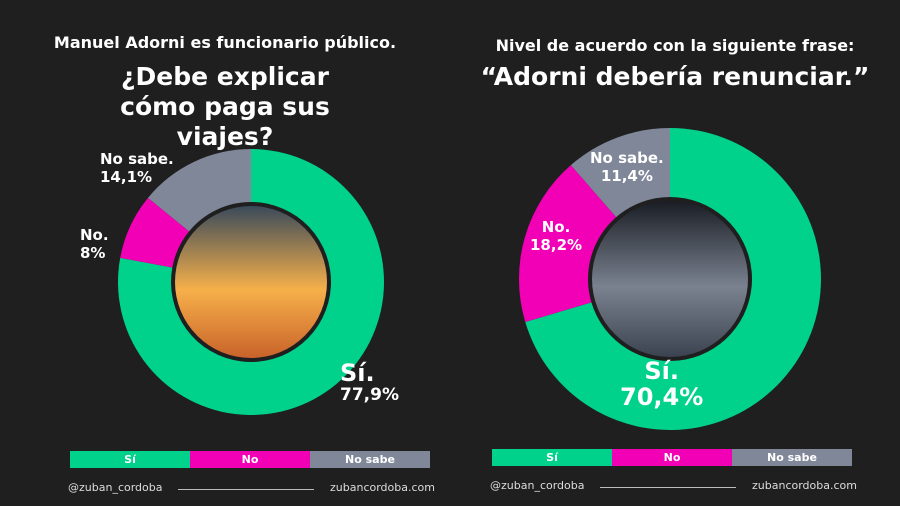  What do you see at coordinates (675, 45) in the screenshot?
I see `chart-subtitle: Nivel de acuerdo con la siguiente frase:` at bounding box center [675, 45].